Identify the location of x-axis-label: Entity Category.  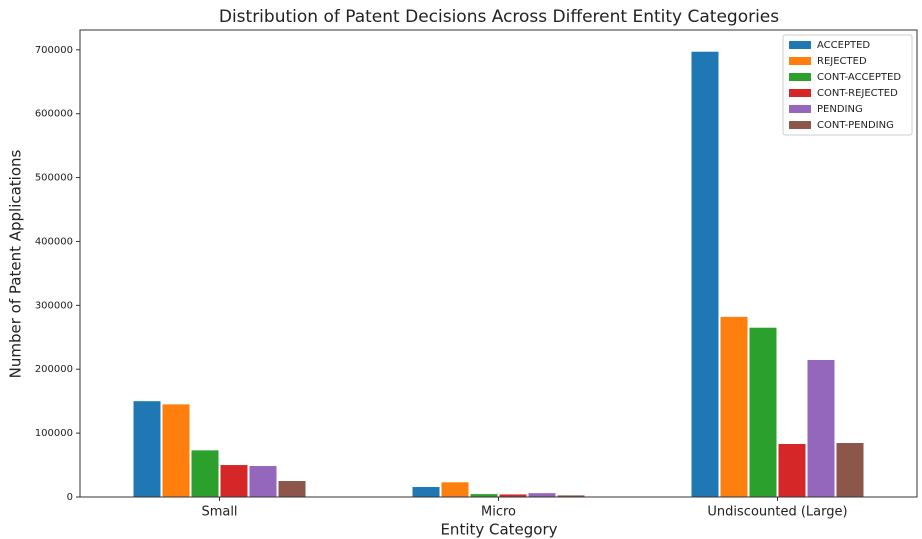
(498, 530).